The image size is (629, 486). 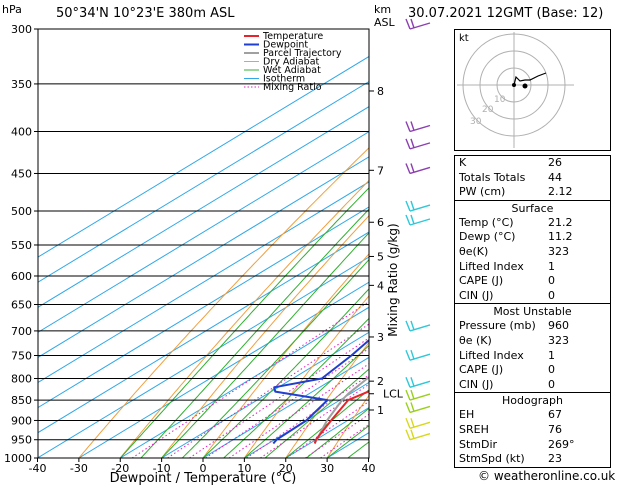 I want to click on km-tick-label: 1, so click(x=380, y=410).